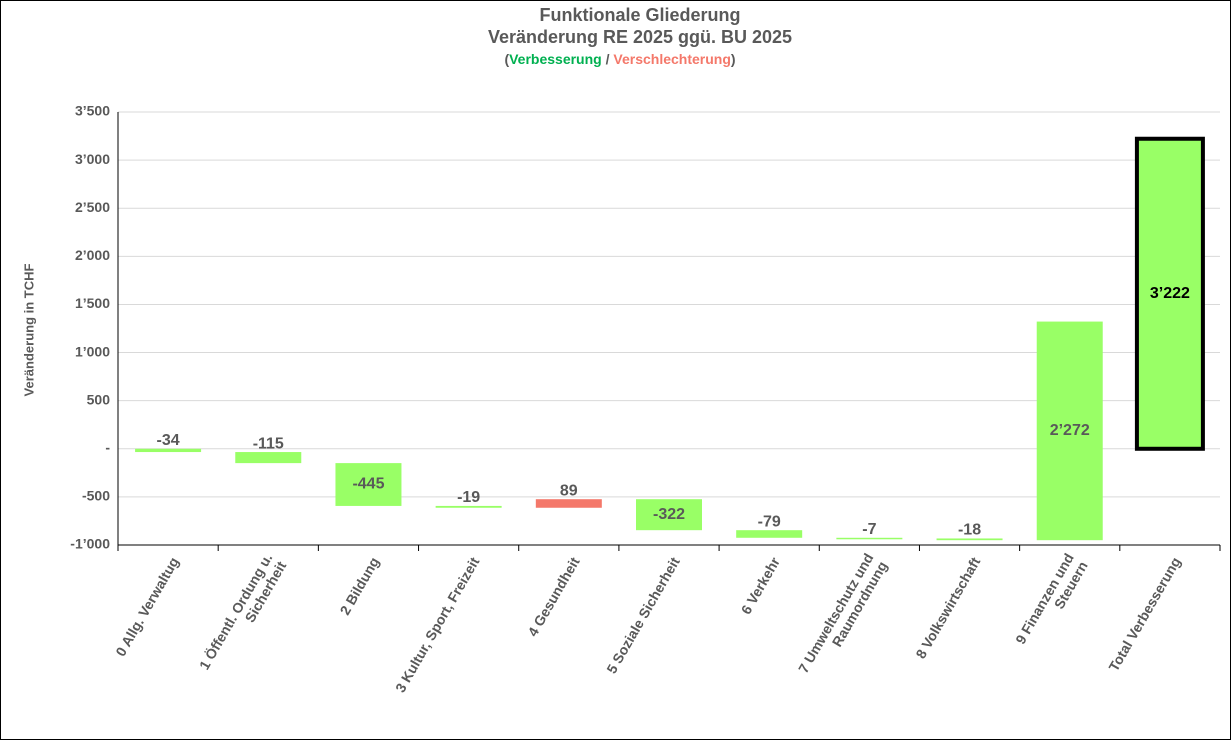 This screenshot has height=740, width=1231. What do you see at coordinates (107, 447) in the screenshot?
I see `y-tick-label: -` at bounding box center [107, 447].